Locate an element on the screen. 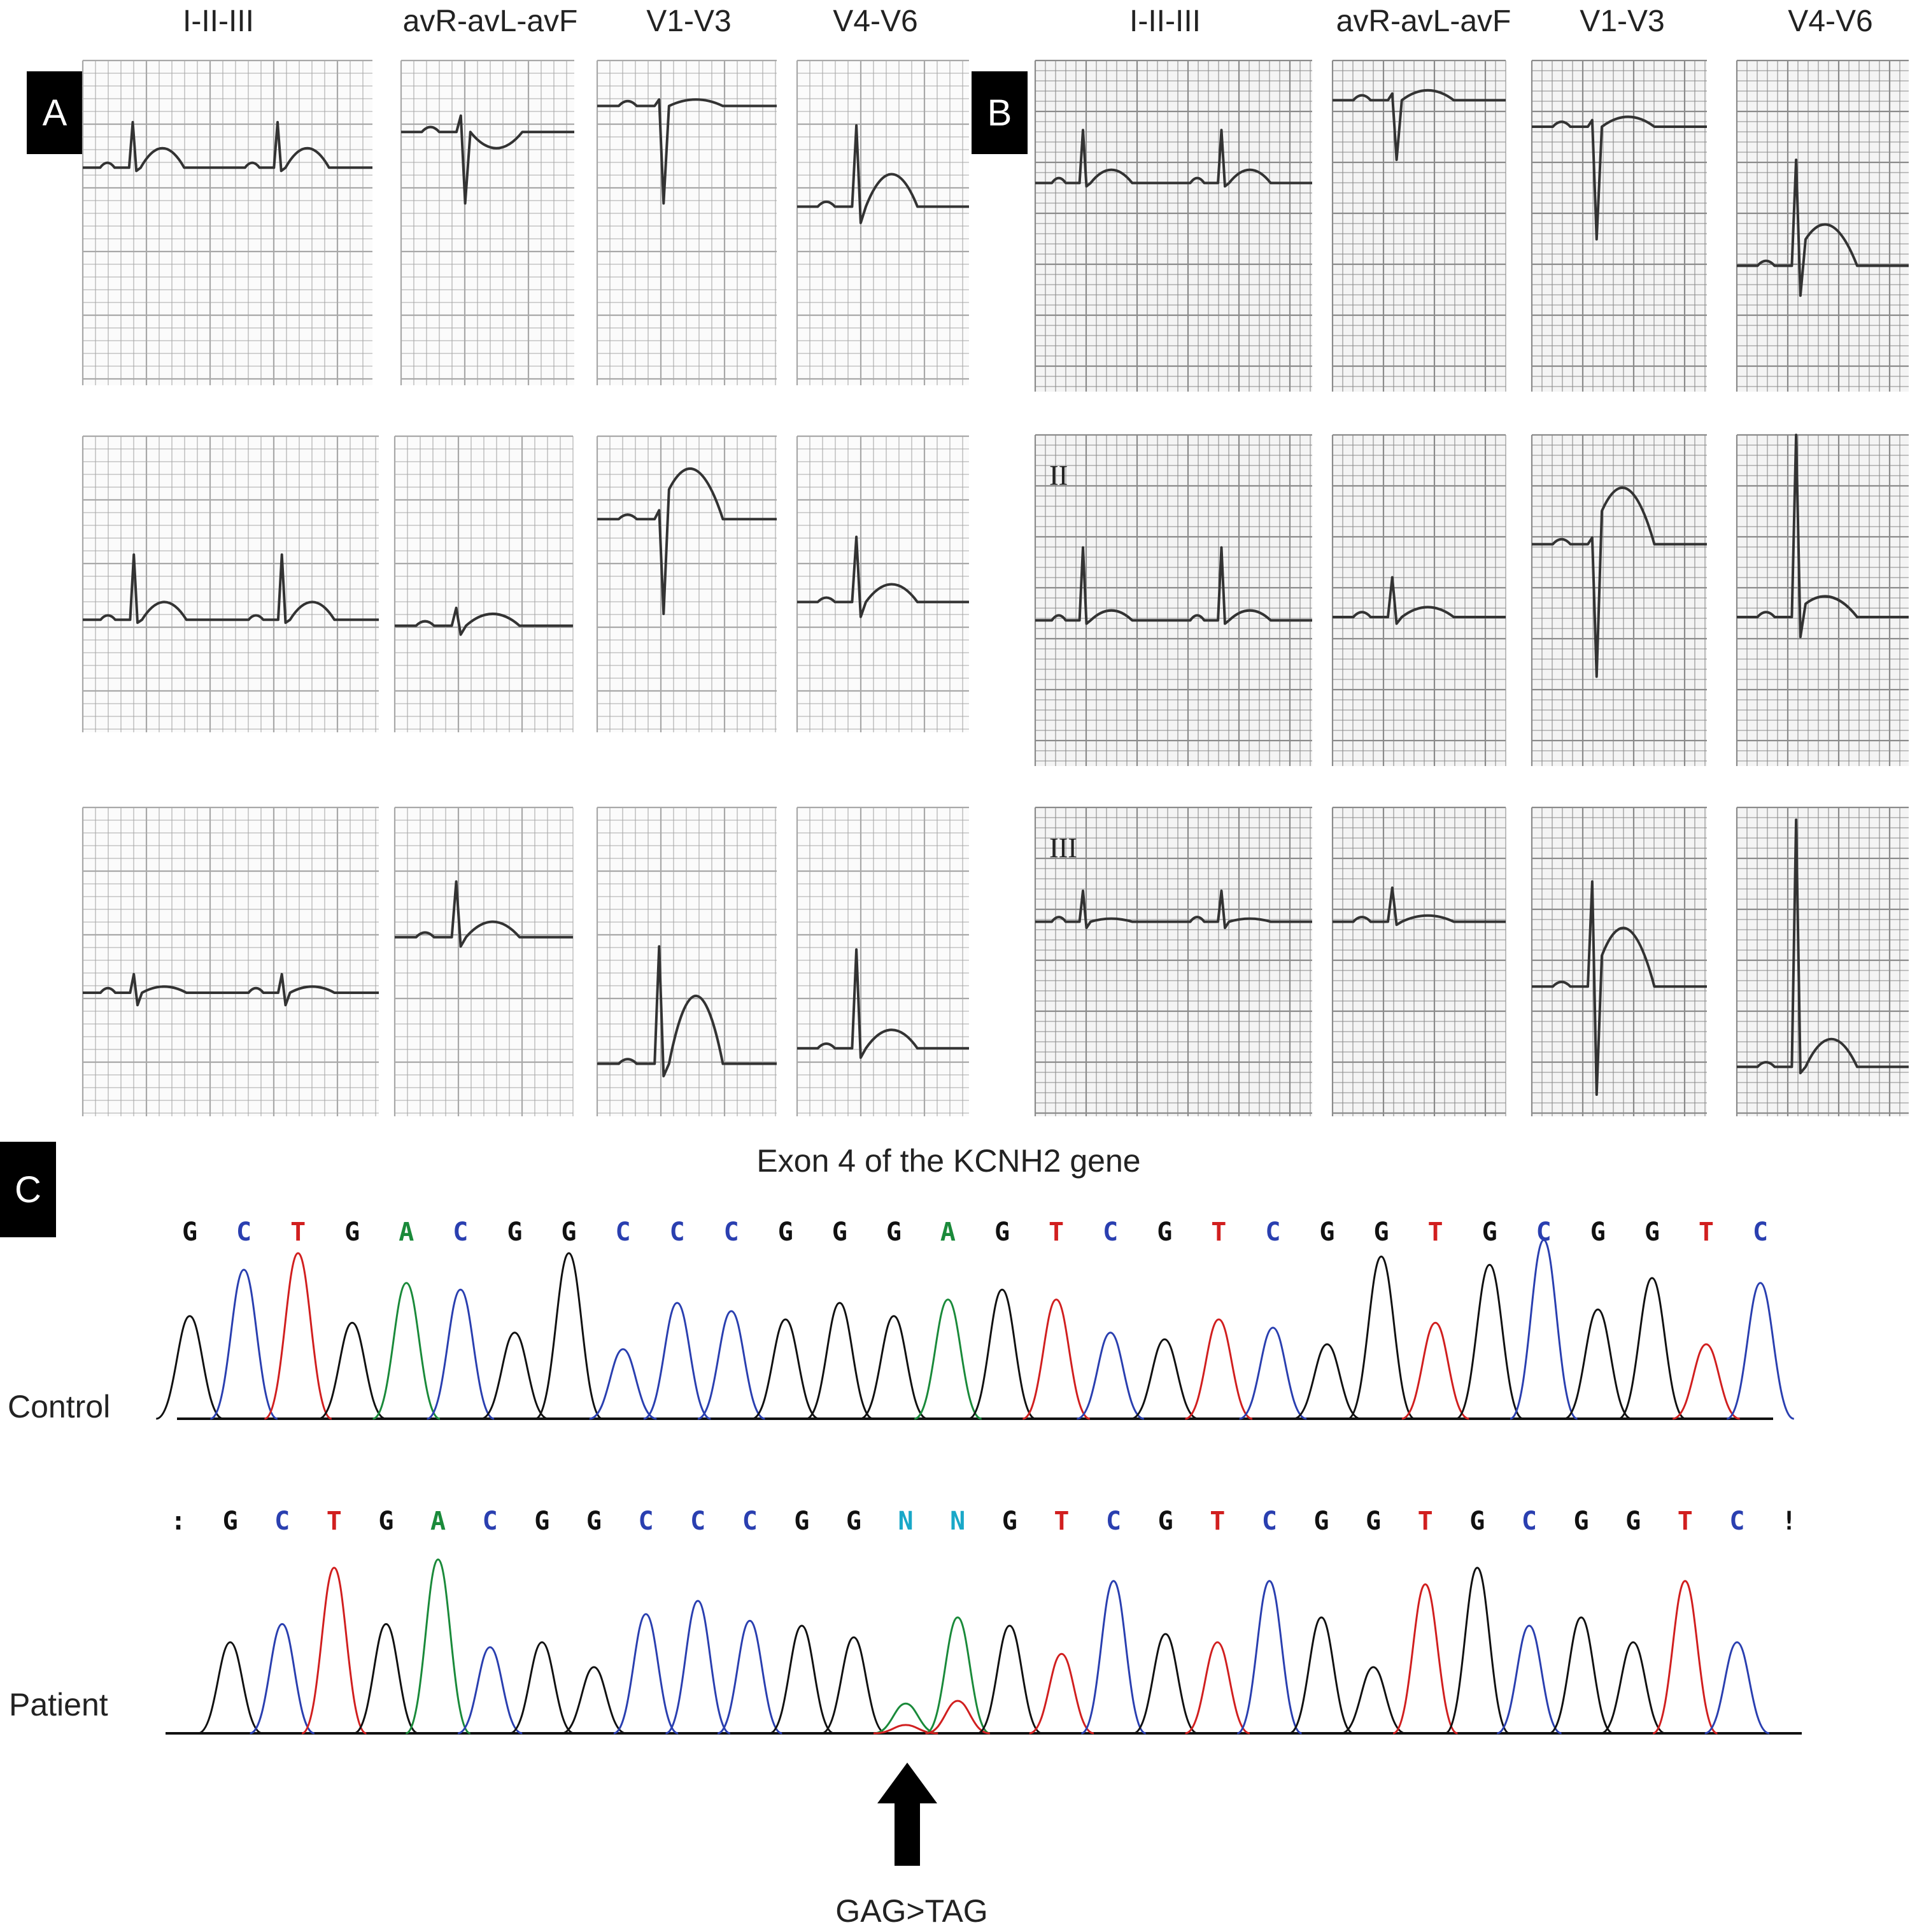 Image resolution: width=1910 pixels, height=1932 pixels. patient-base-call: ! is located at coordinates (1789, 1522).